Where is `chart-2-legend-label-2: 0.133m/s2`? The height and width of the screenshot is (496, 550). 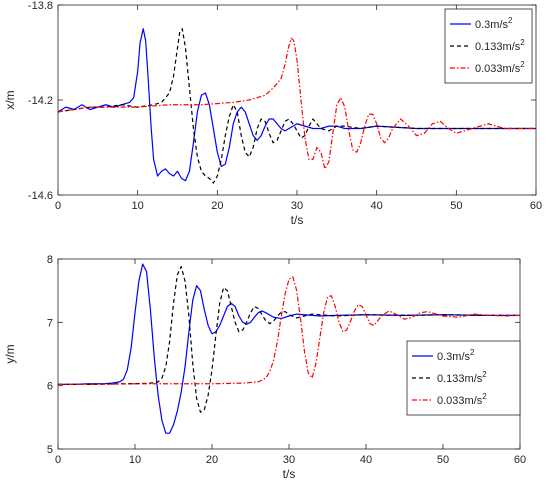
chart-2-legend-label-2: 0.133m/s2 is located at coordinates (462, 377).